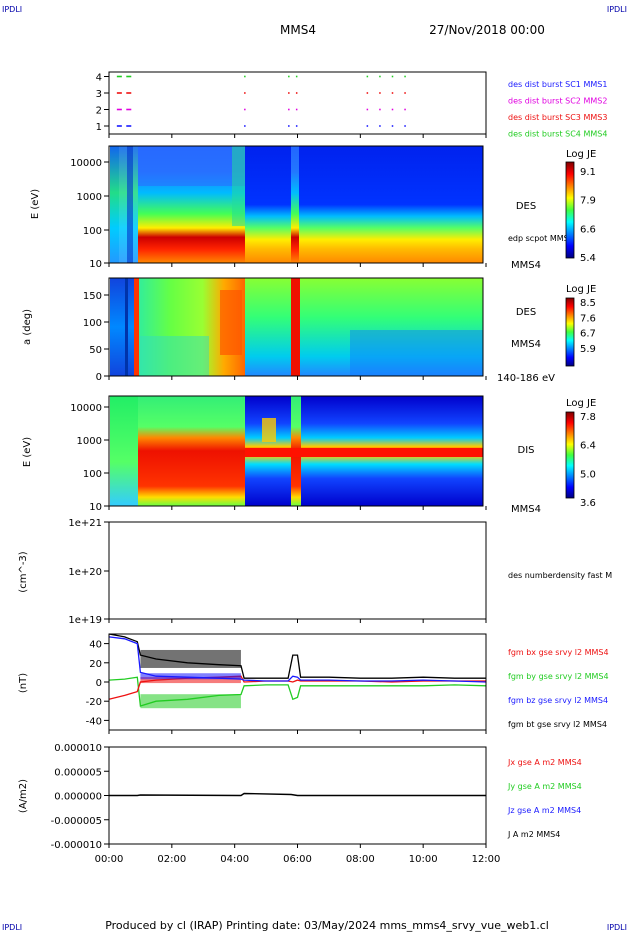 The height and width of the screenshot is (934, 630). What do you see at coordinates (558, 652) in the screenshot?
I see `bfield-legend-entry: fgm bx gse srvy l2 MMS4` at bounding box center [558, 652].